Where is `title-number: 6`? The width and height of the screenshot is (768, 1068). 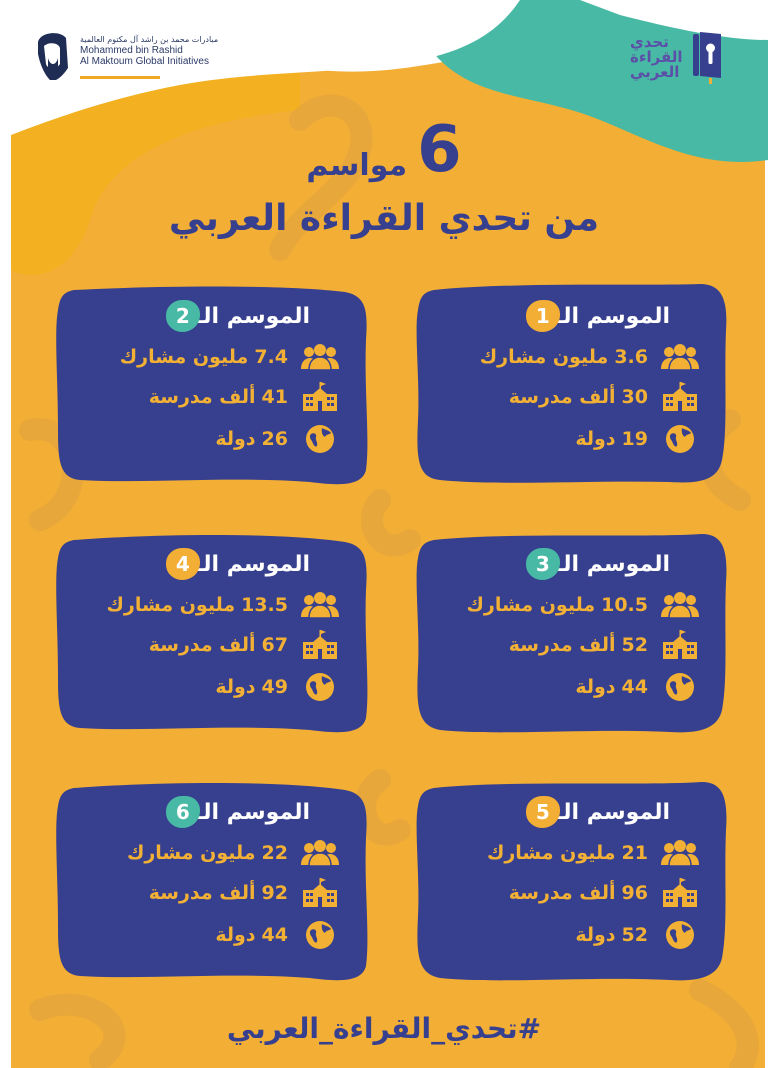 title-number: 6 is located at coordinates (439, 150).